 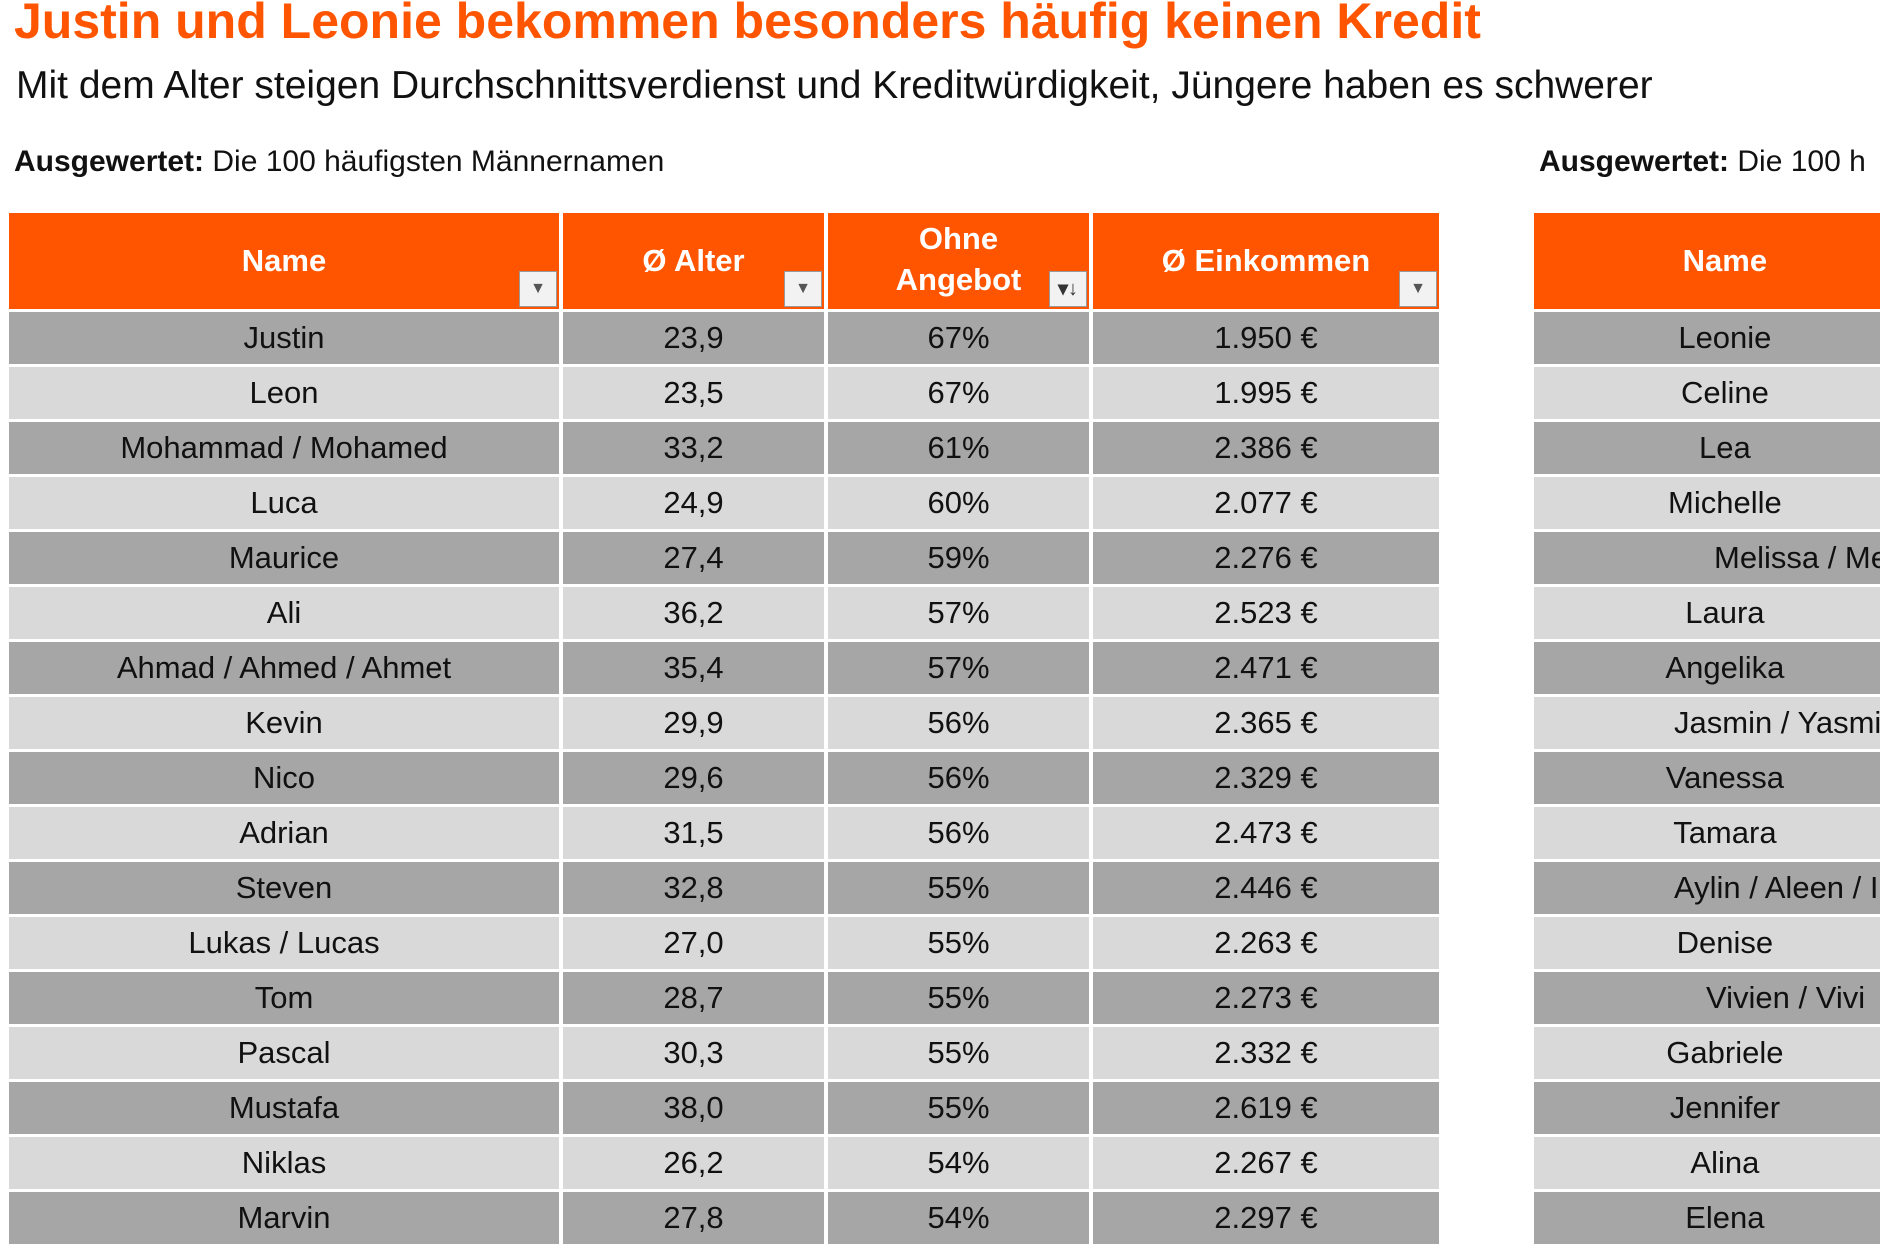 What do you see at coordinates (1707, 888) in the screenshot?
I see `table-row: Aylin / Aleen / I` at bounding box center [1707, 888].